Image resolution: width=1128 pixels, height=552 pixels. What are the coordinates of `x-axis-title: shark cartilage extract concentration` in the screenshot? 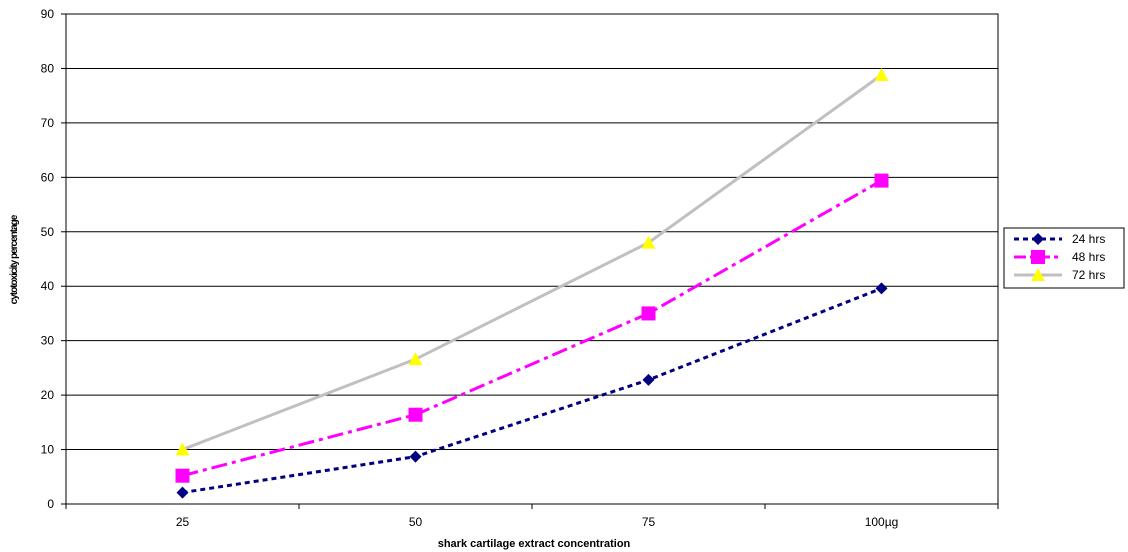 It's located at (534, 544).